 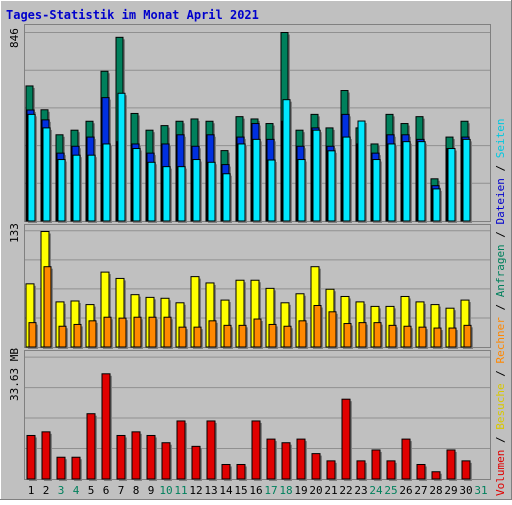 I want to click on x-label-day-27: 27, so click(x=420, y=490).